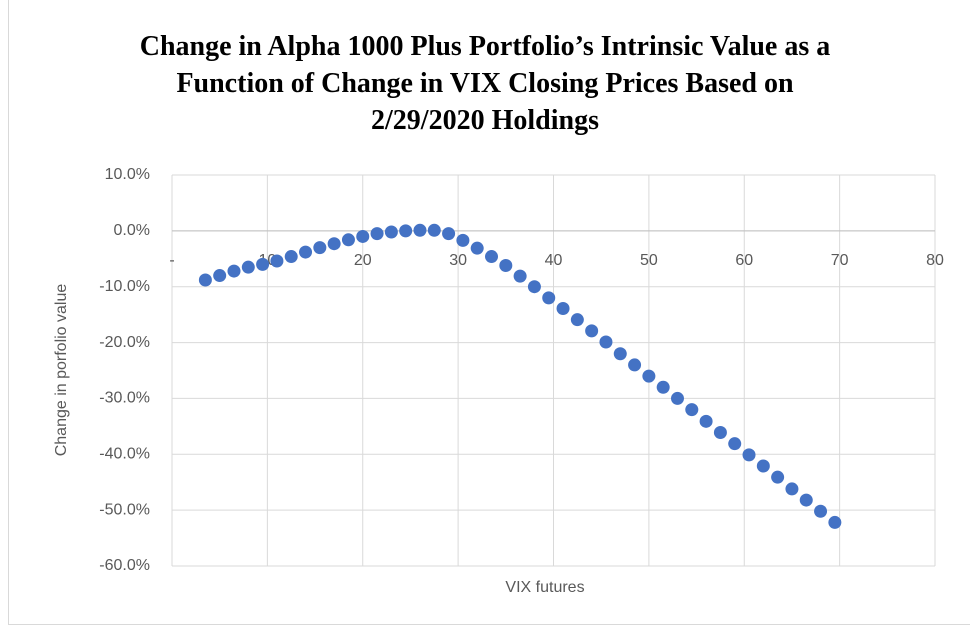  What do you see at coordinates (554, 260) in the screenshot?
I see `x-tick-label: 40` at bounding box center [554, 260].